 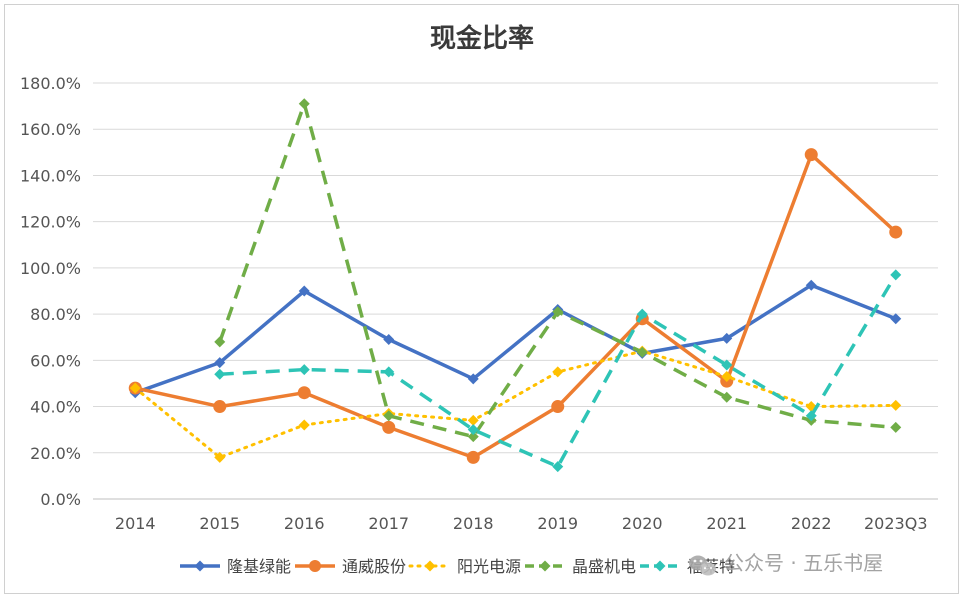 I want to click on y-tick-label: 180.0%, so click(x=50, y=83).